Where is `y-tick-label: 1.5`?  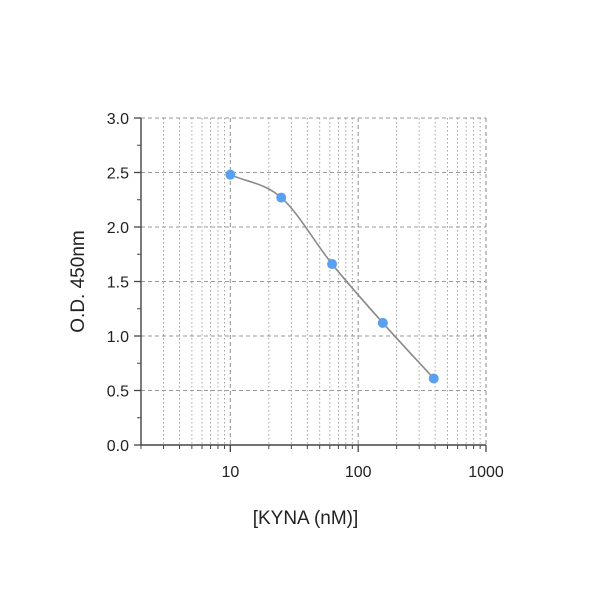
y-tick-label: 1.5 is located at coordinates (118, 283).